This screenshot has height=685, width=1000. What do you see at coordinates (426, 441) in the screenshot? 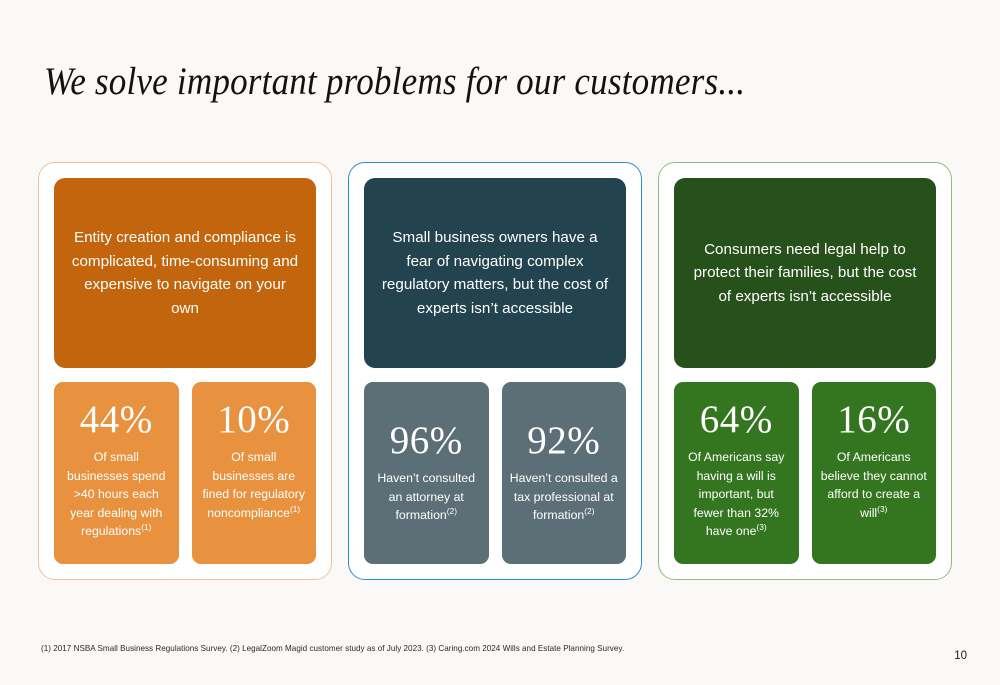
I see `stat-value: 96%` at bounding box center [426, 441].